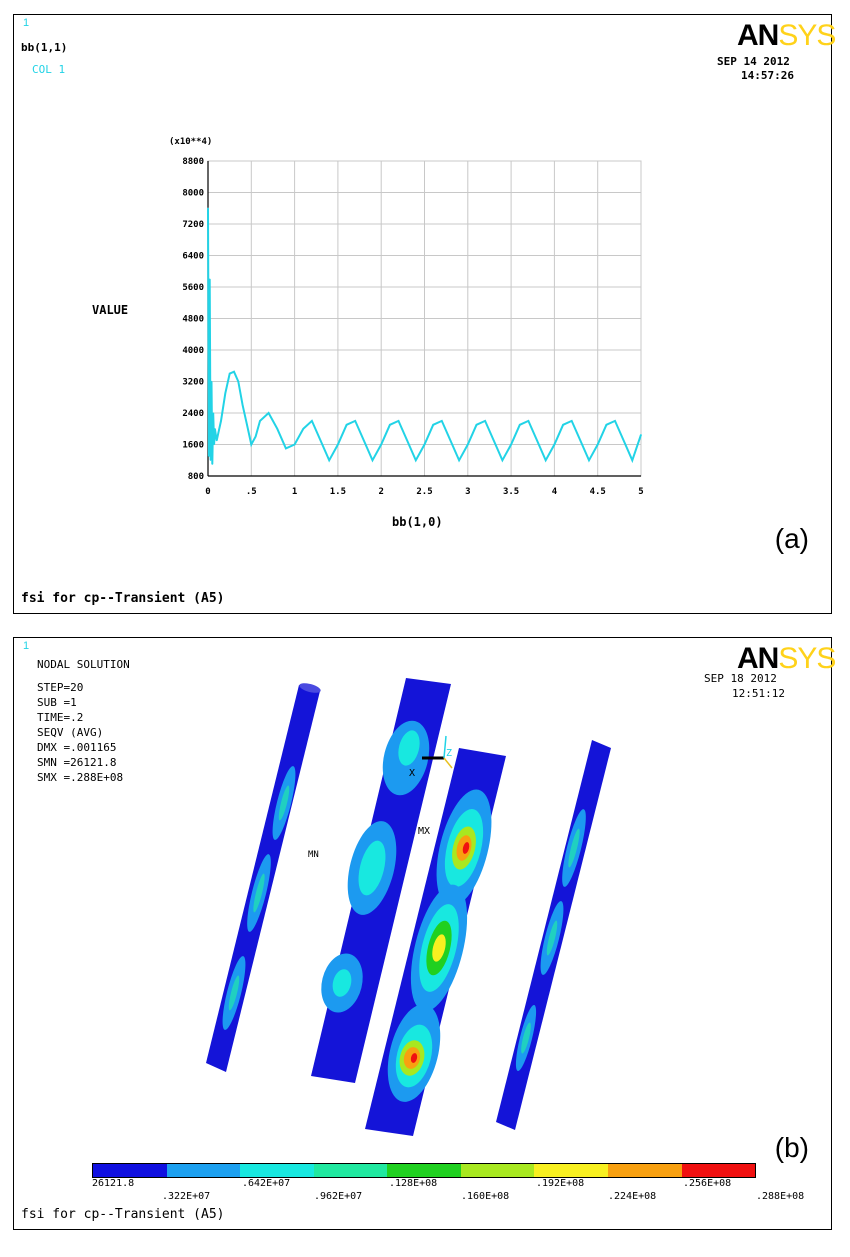 The height and width of the screenshot is (1257, 850). Describe the element at coordinates (193, 194) in the screenshot. I see `y-tick-label: 8000` at that location.